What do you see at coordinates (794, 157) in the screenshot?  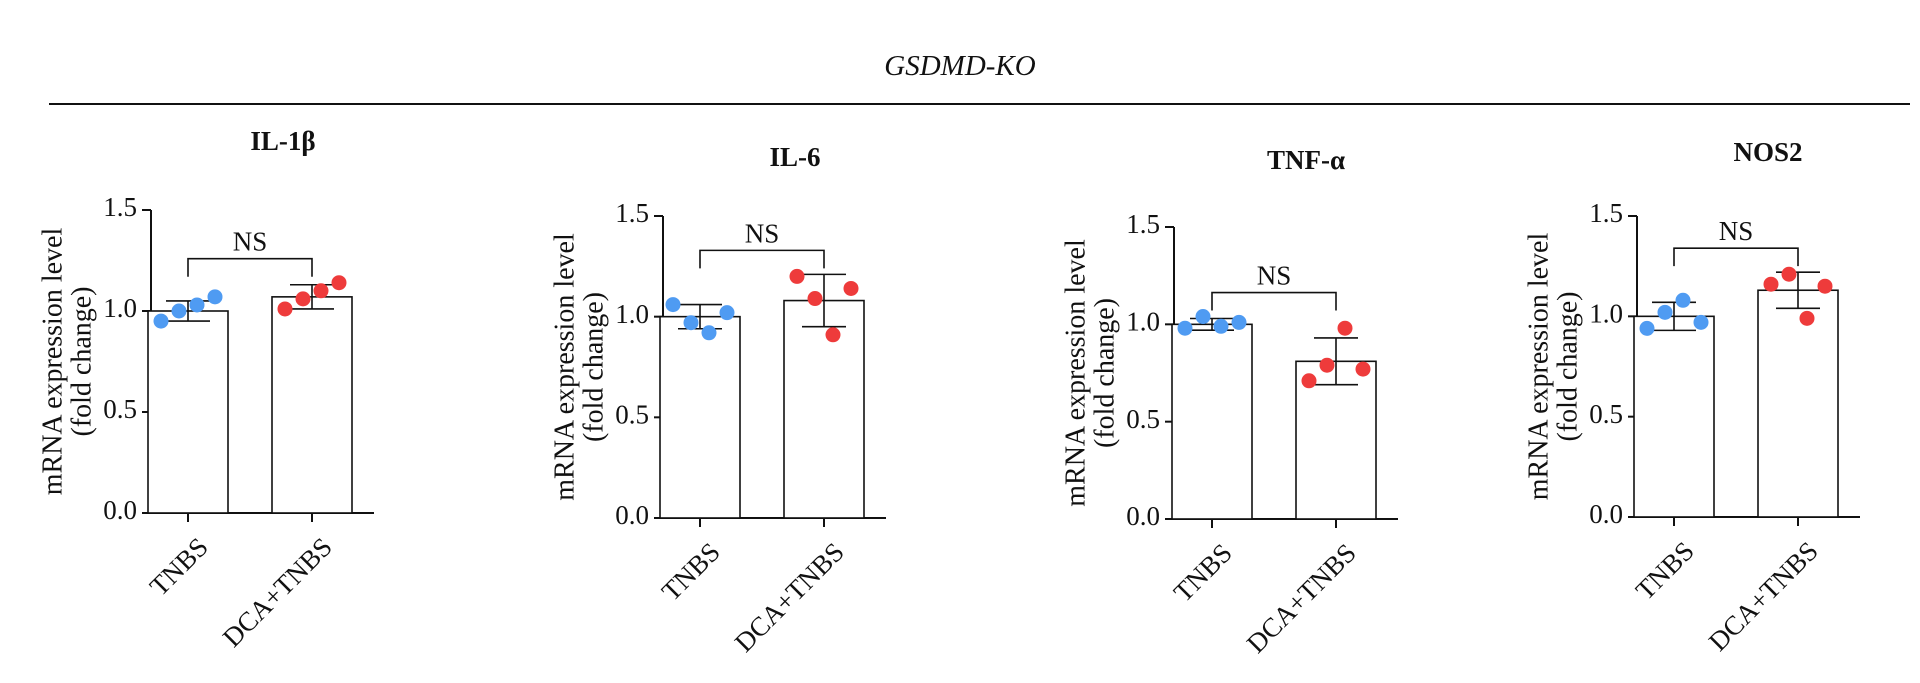 I see `chart-title: IL-6` at bounding box center [794, 157].